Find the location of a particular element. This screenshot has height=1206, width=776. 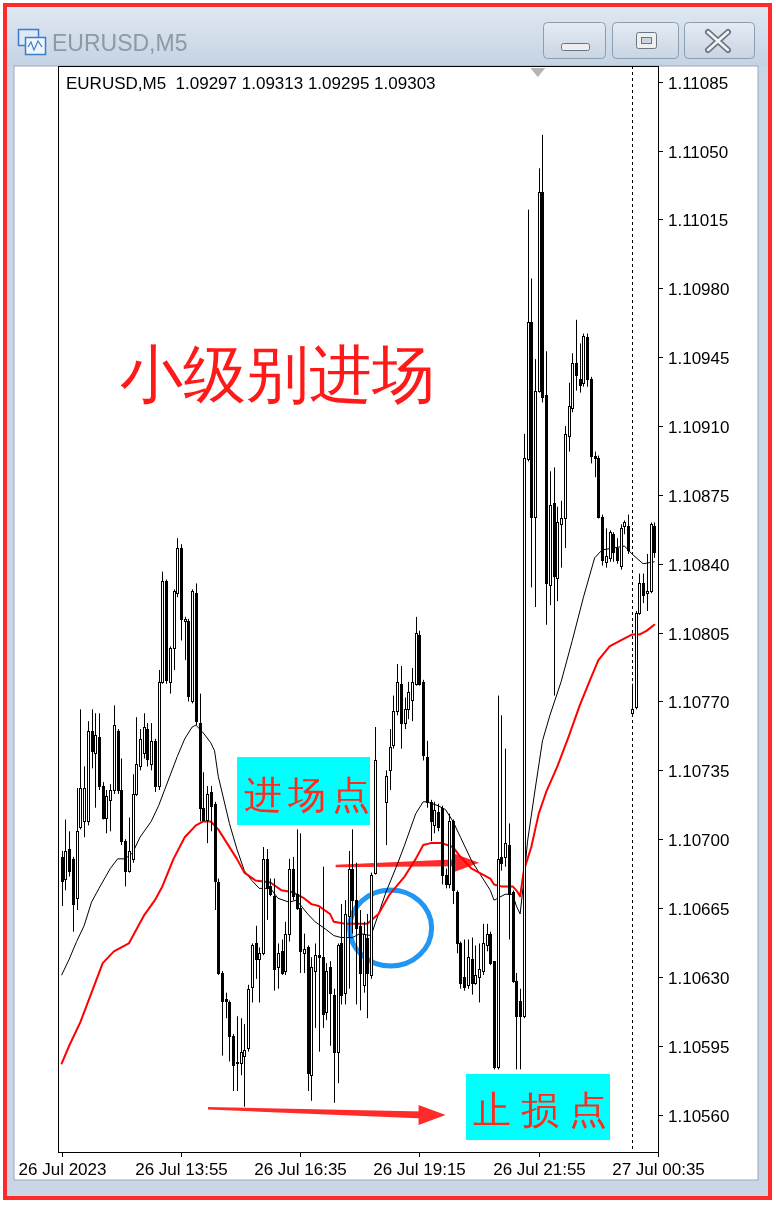

y-tick-label: 1.10700 is located at coordinates (699, 840).